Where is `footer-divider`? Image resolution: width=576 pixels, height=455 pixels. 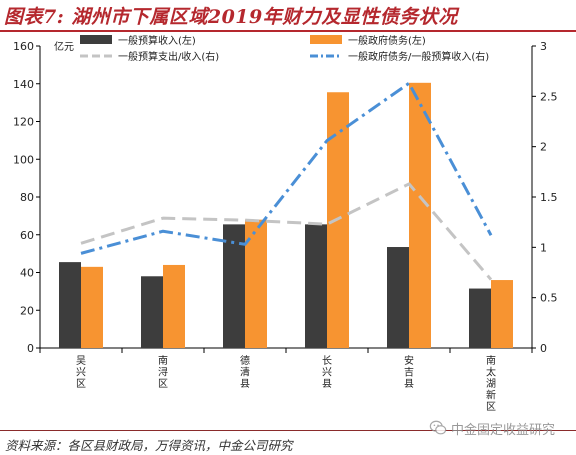 footer-divider is located at coordinates (288, 430).